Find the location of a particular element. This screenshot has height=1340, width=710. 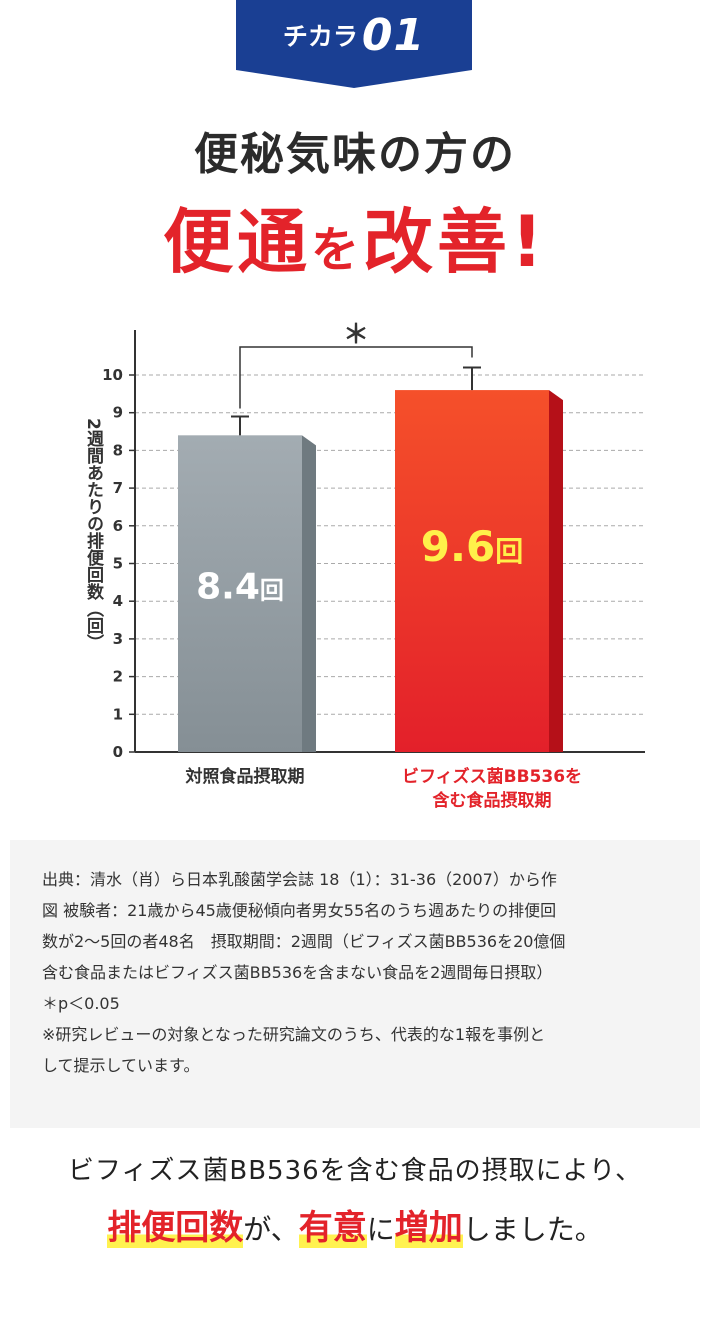

summary-line2: 排便回数が、有意に増加しました。 is located at coordinates (355, 1224).